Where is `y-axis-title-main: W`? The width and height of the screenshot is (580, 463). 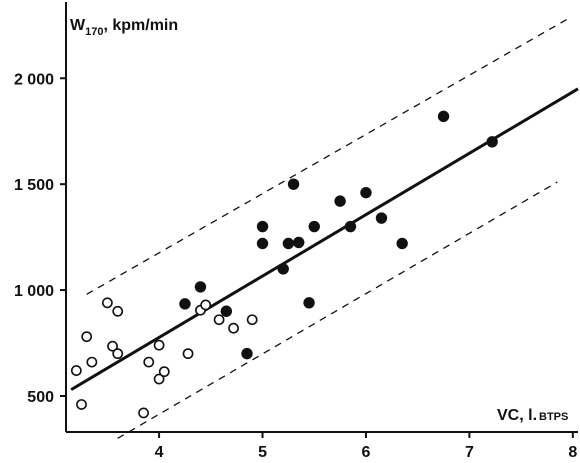 y-axis-title-main: W is located at coordinates (78, 25).